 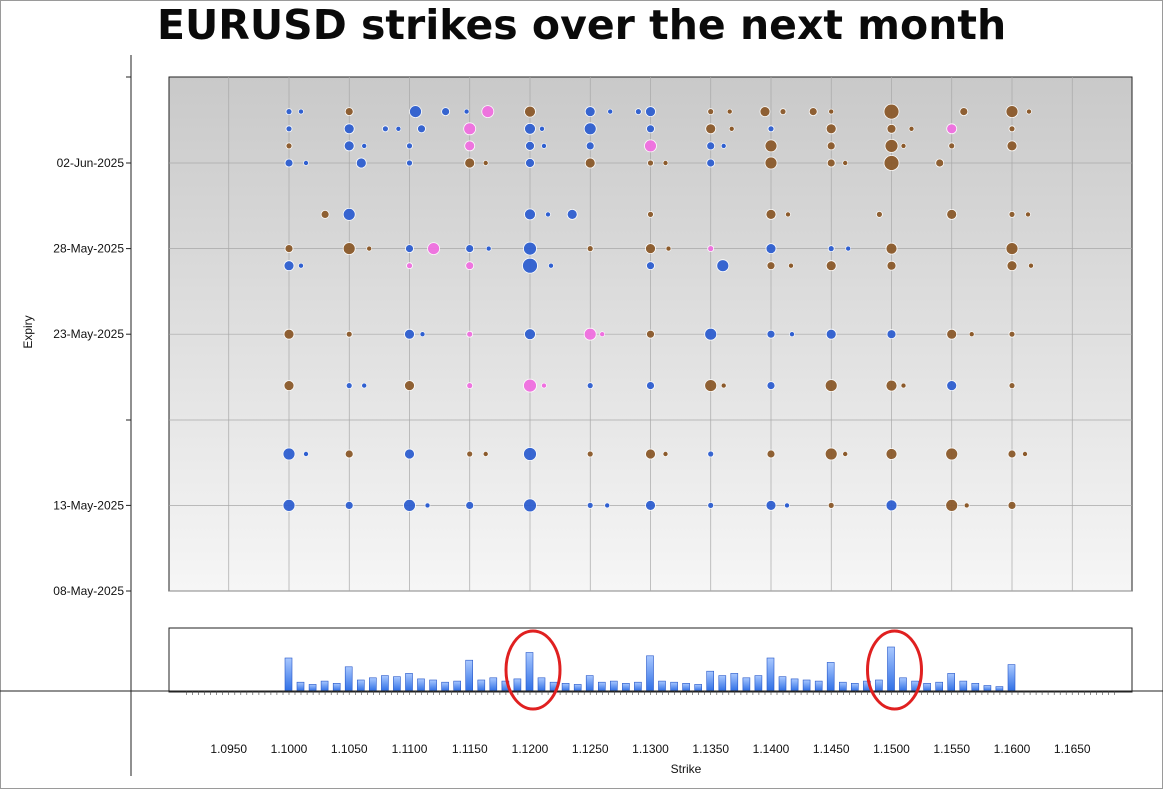 I want to click on y-tick-label: 08-May-2025, so click(x=88, y=591).